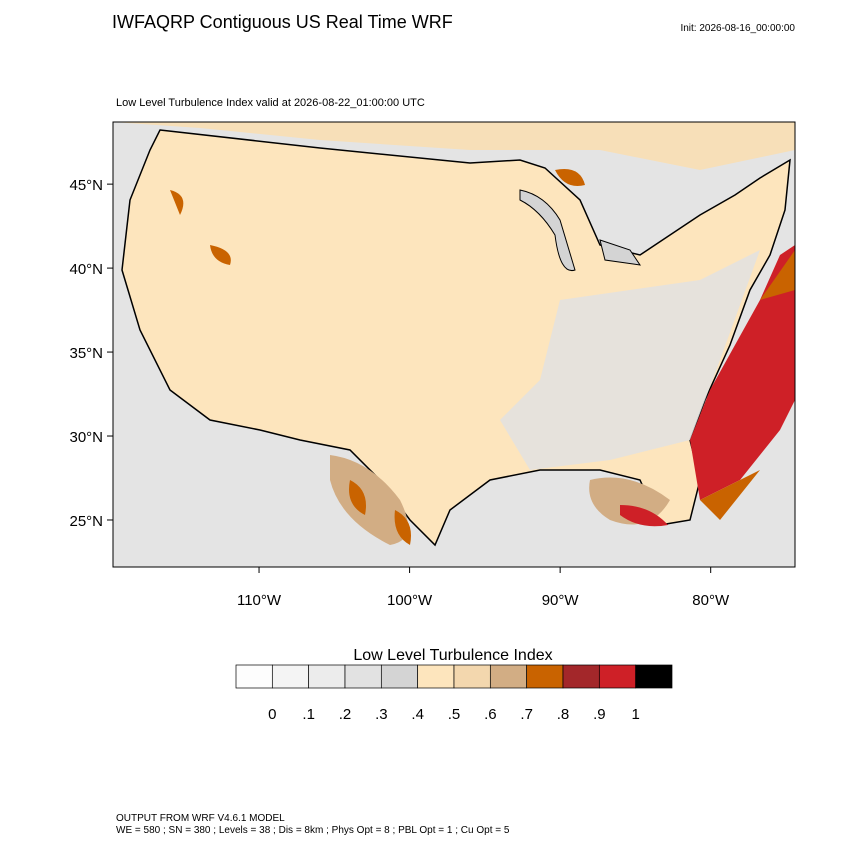 The height and width of the screenshot is (850, 850). What do you see at coordinates (580, 230) in the screenshot?
I see `great-lakes` at bounding box center [580, 230].